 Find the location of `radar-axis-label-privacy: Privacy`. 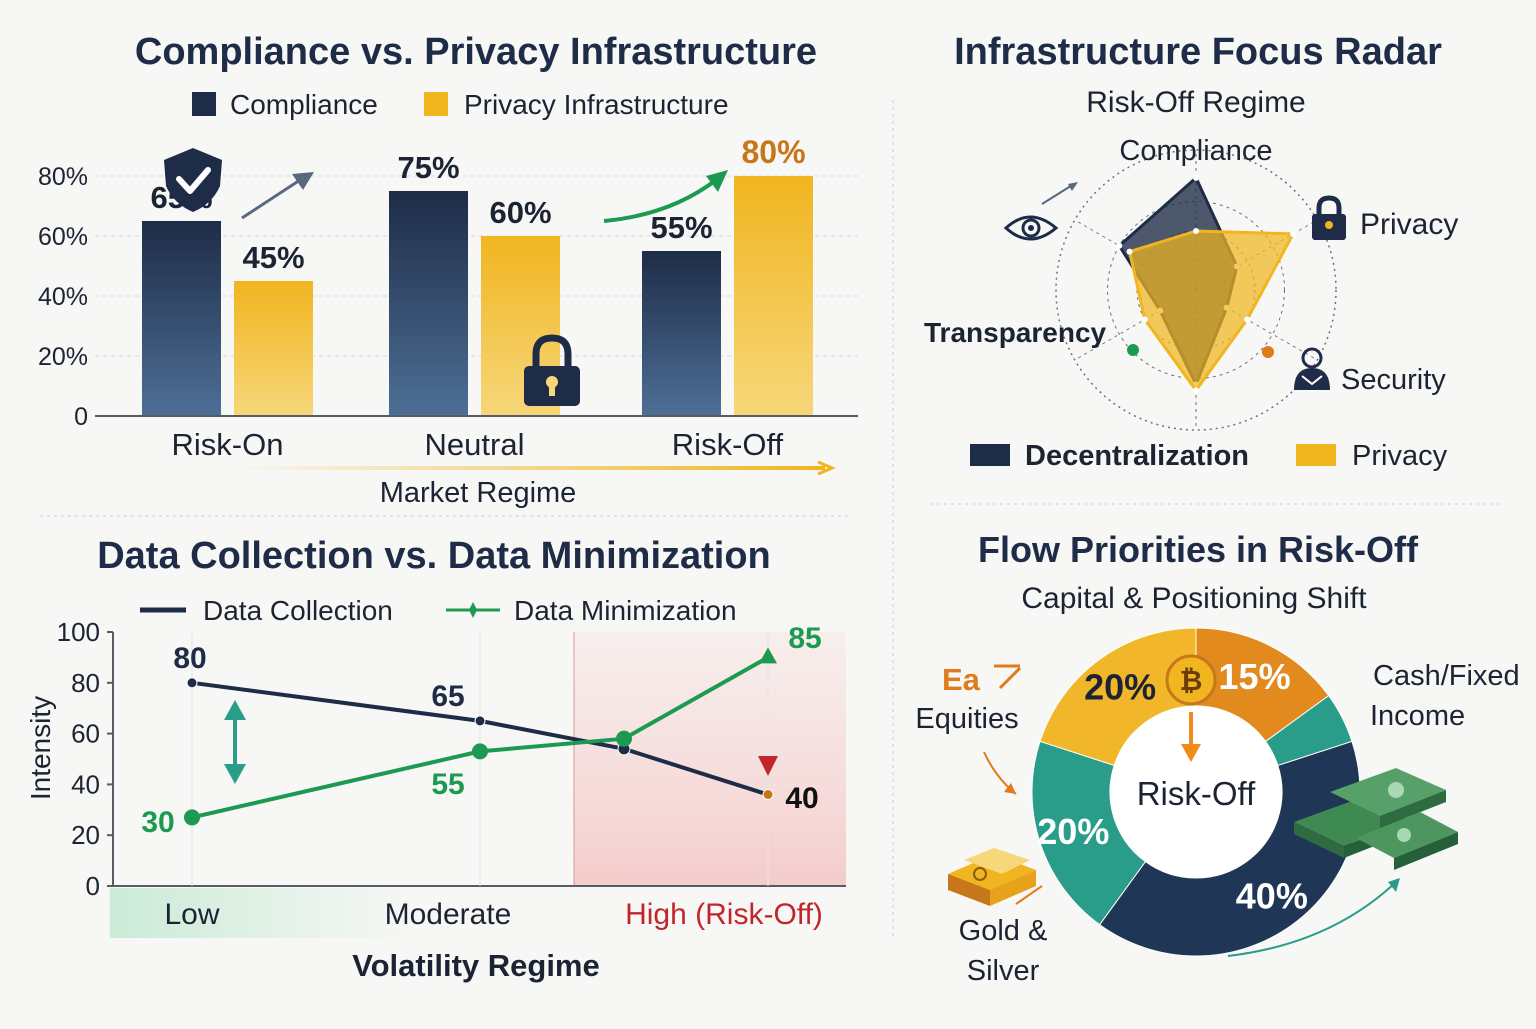

radar-axis-label-privacy: Privacy is located at coordinates (1409, 224).